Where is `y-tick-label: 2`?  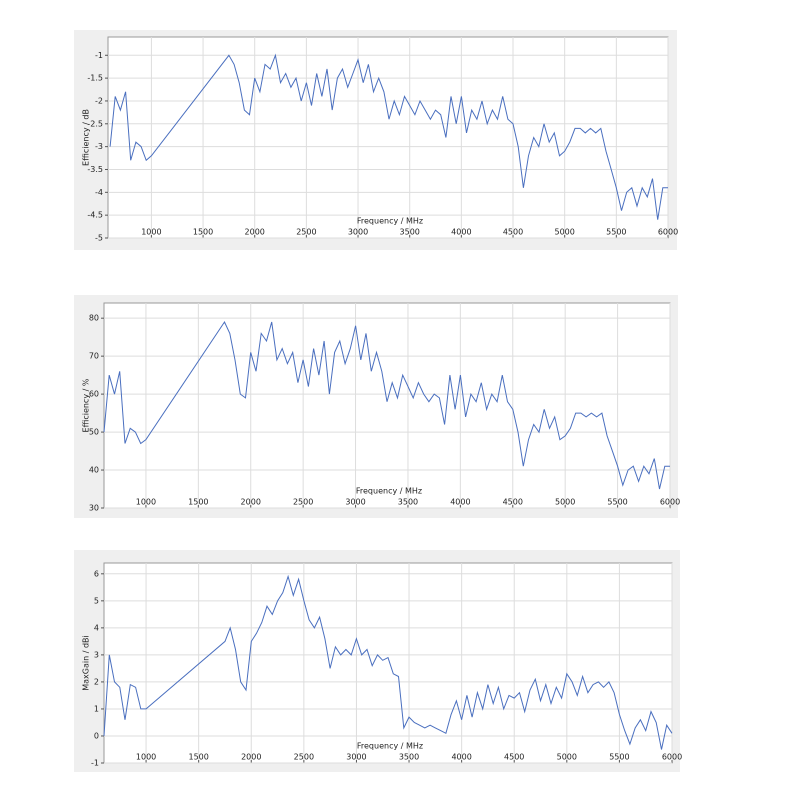 y-tick-label: 2 is located at coordinates (96, 681).